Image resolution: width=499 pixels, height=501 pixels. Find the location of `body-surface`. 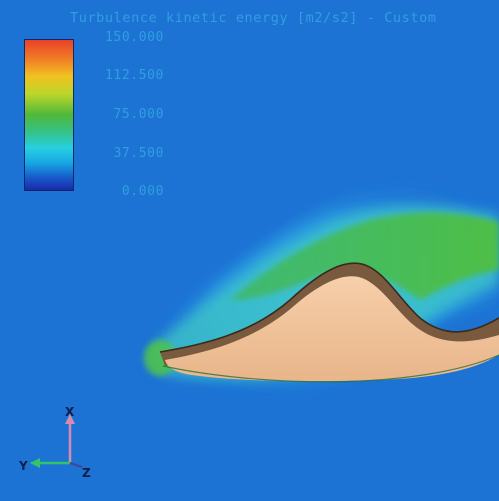

body-surface is located at coordinates (332, 329).